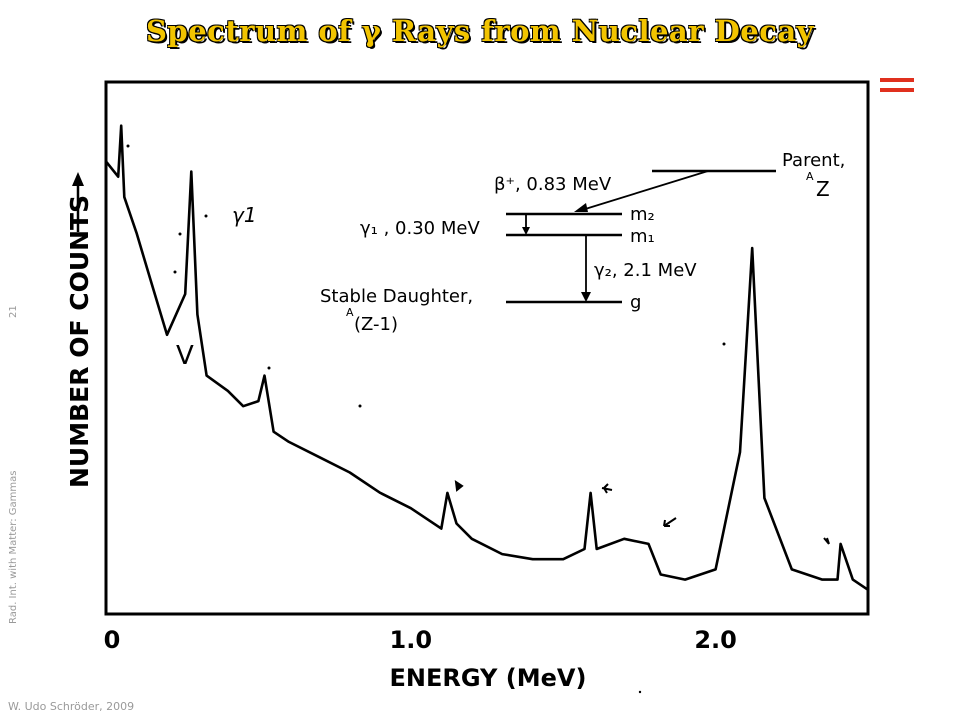  I want to click on x-tick-label: 2.0, so click(715, 640).